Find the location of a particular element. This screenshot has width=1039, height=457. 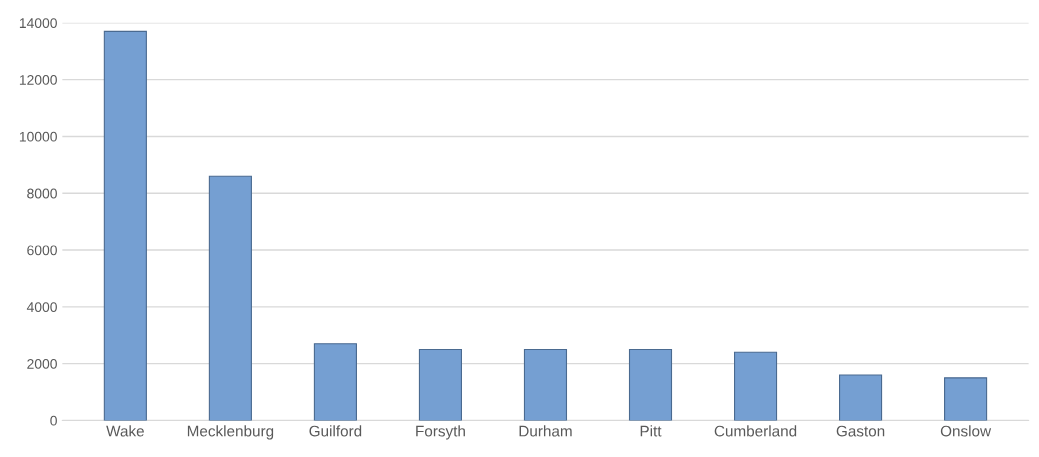

y-tick-label: 10000 is located at coordinates (38, 136).